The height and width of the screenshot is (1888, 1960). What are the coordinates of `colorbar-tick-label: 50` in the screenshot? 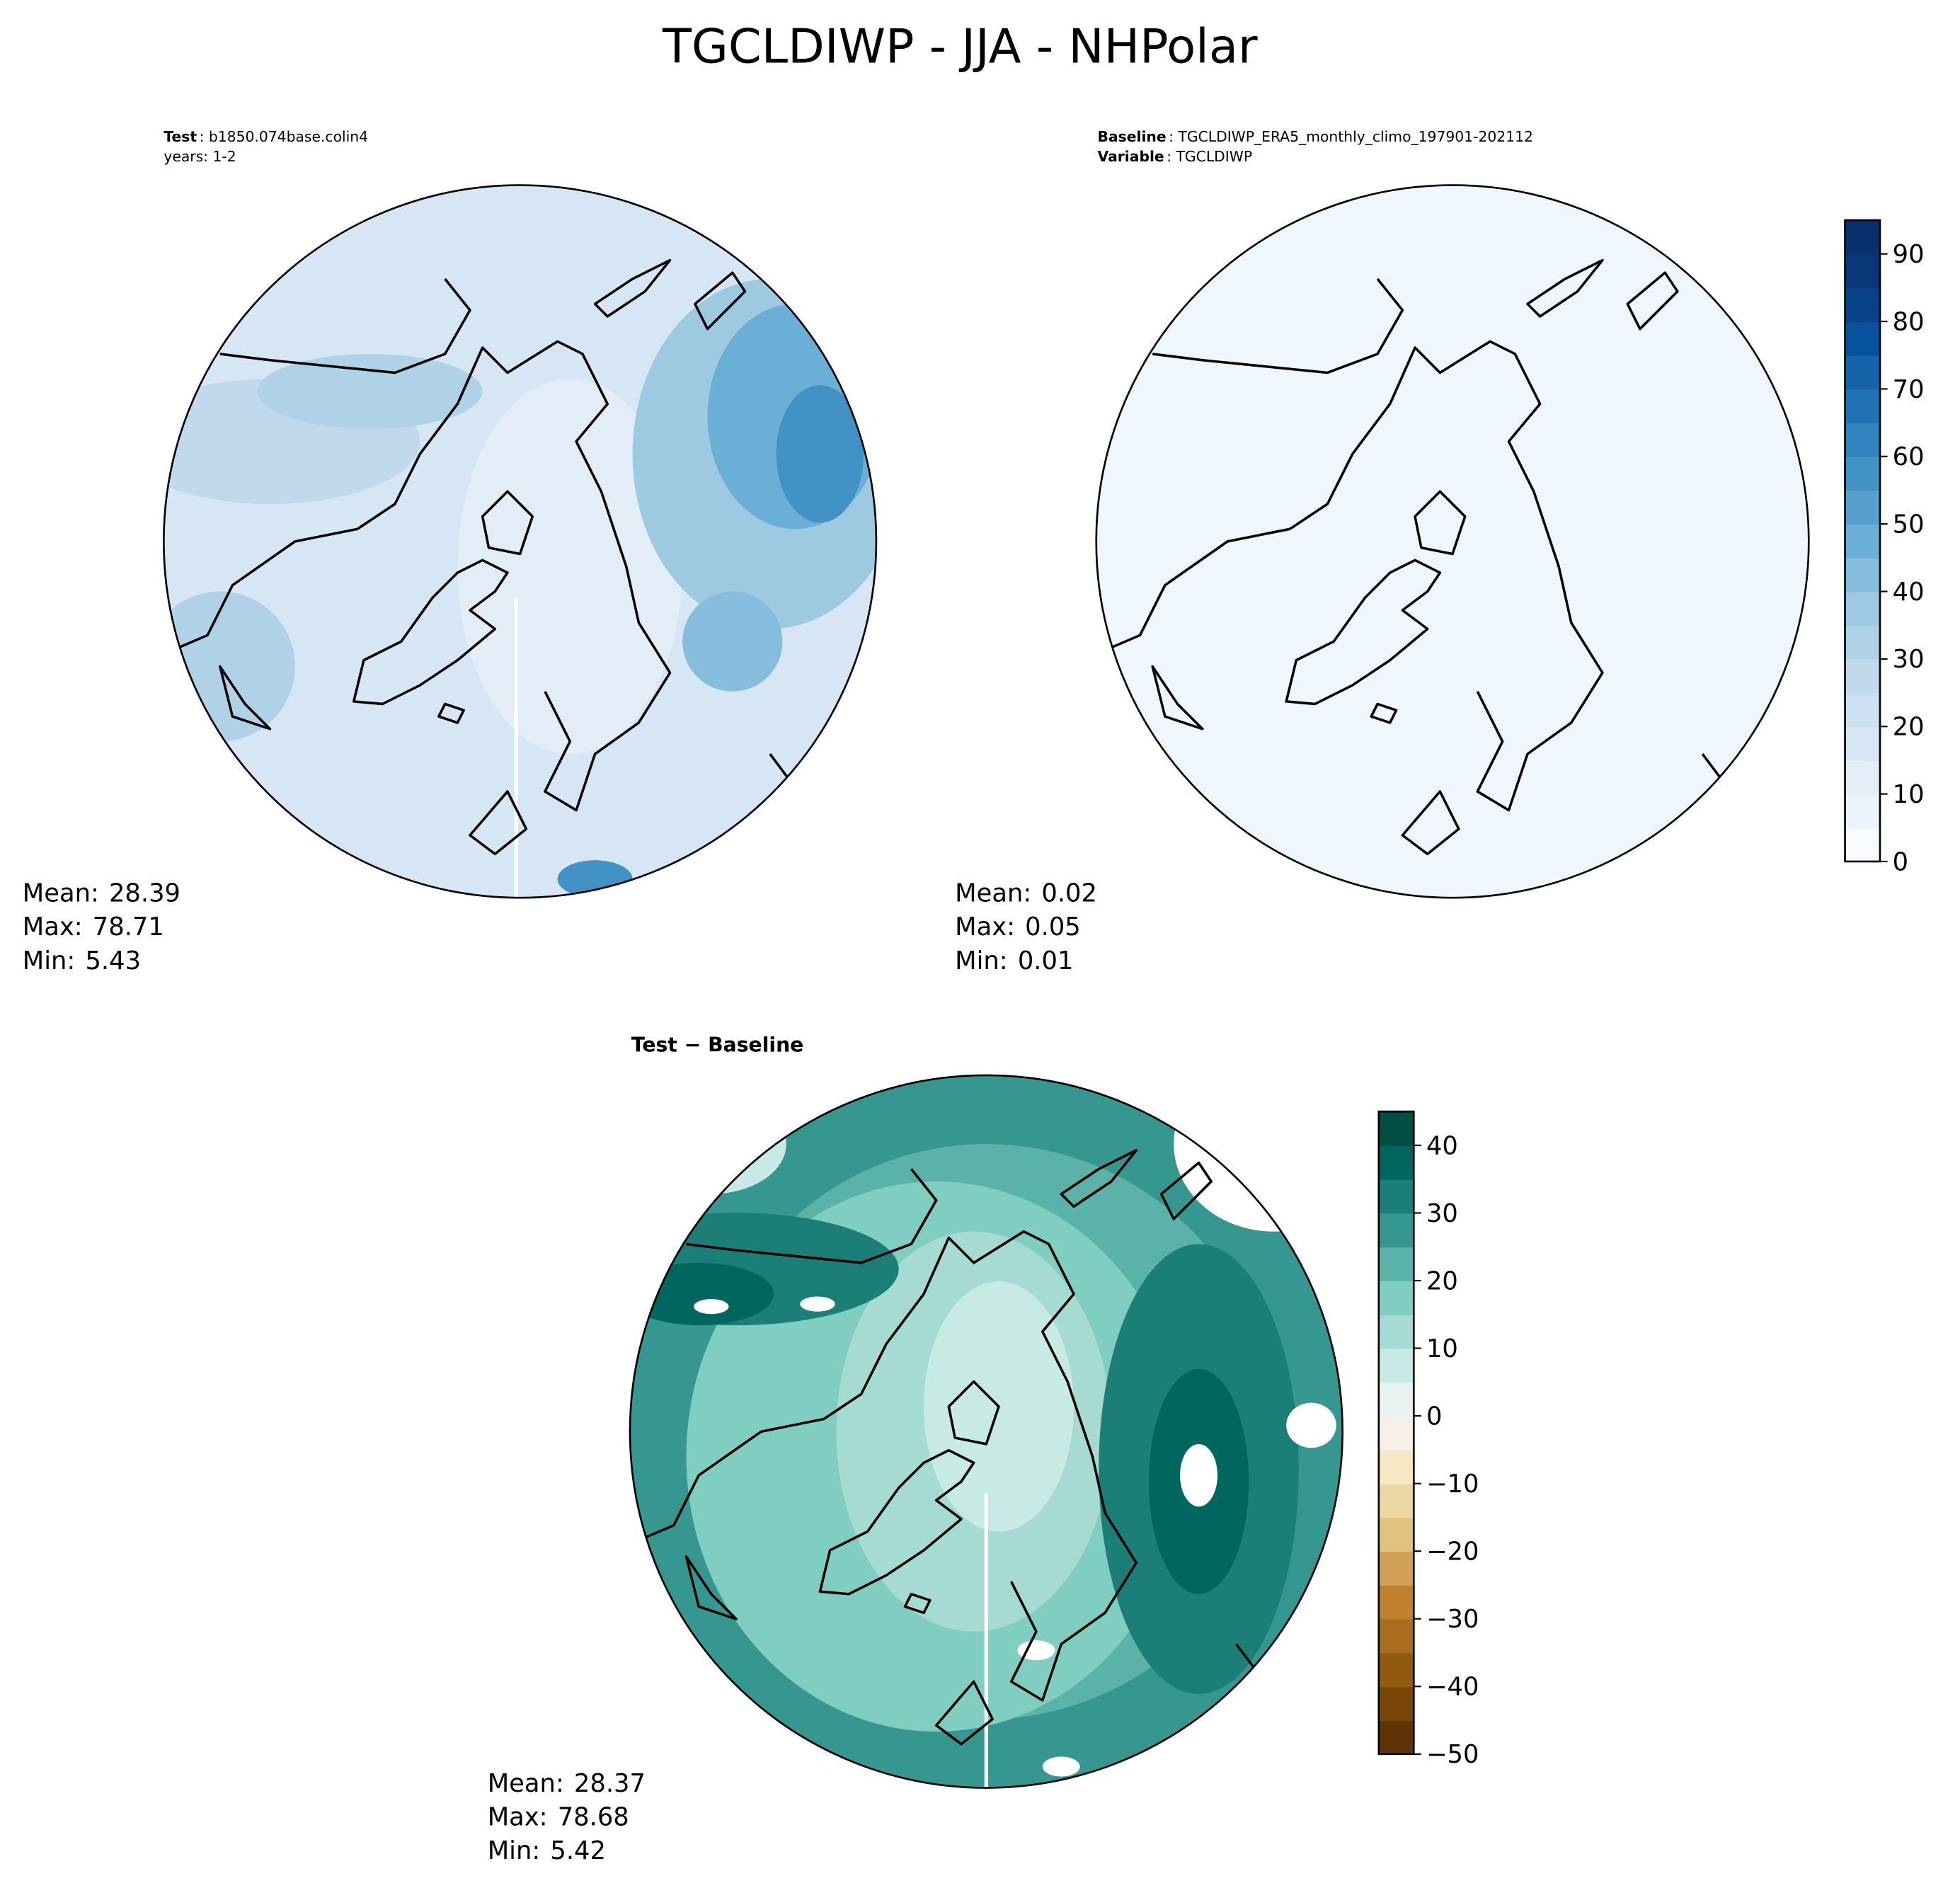 It's located at (1909, 524).